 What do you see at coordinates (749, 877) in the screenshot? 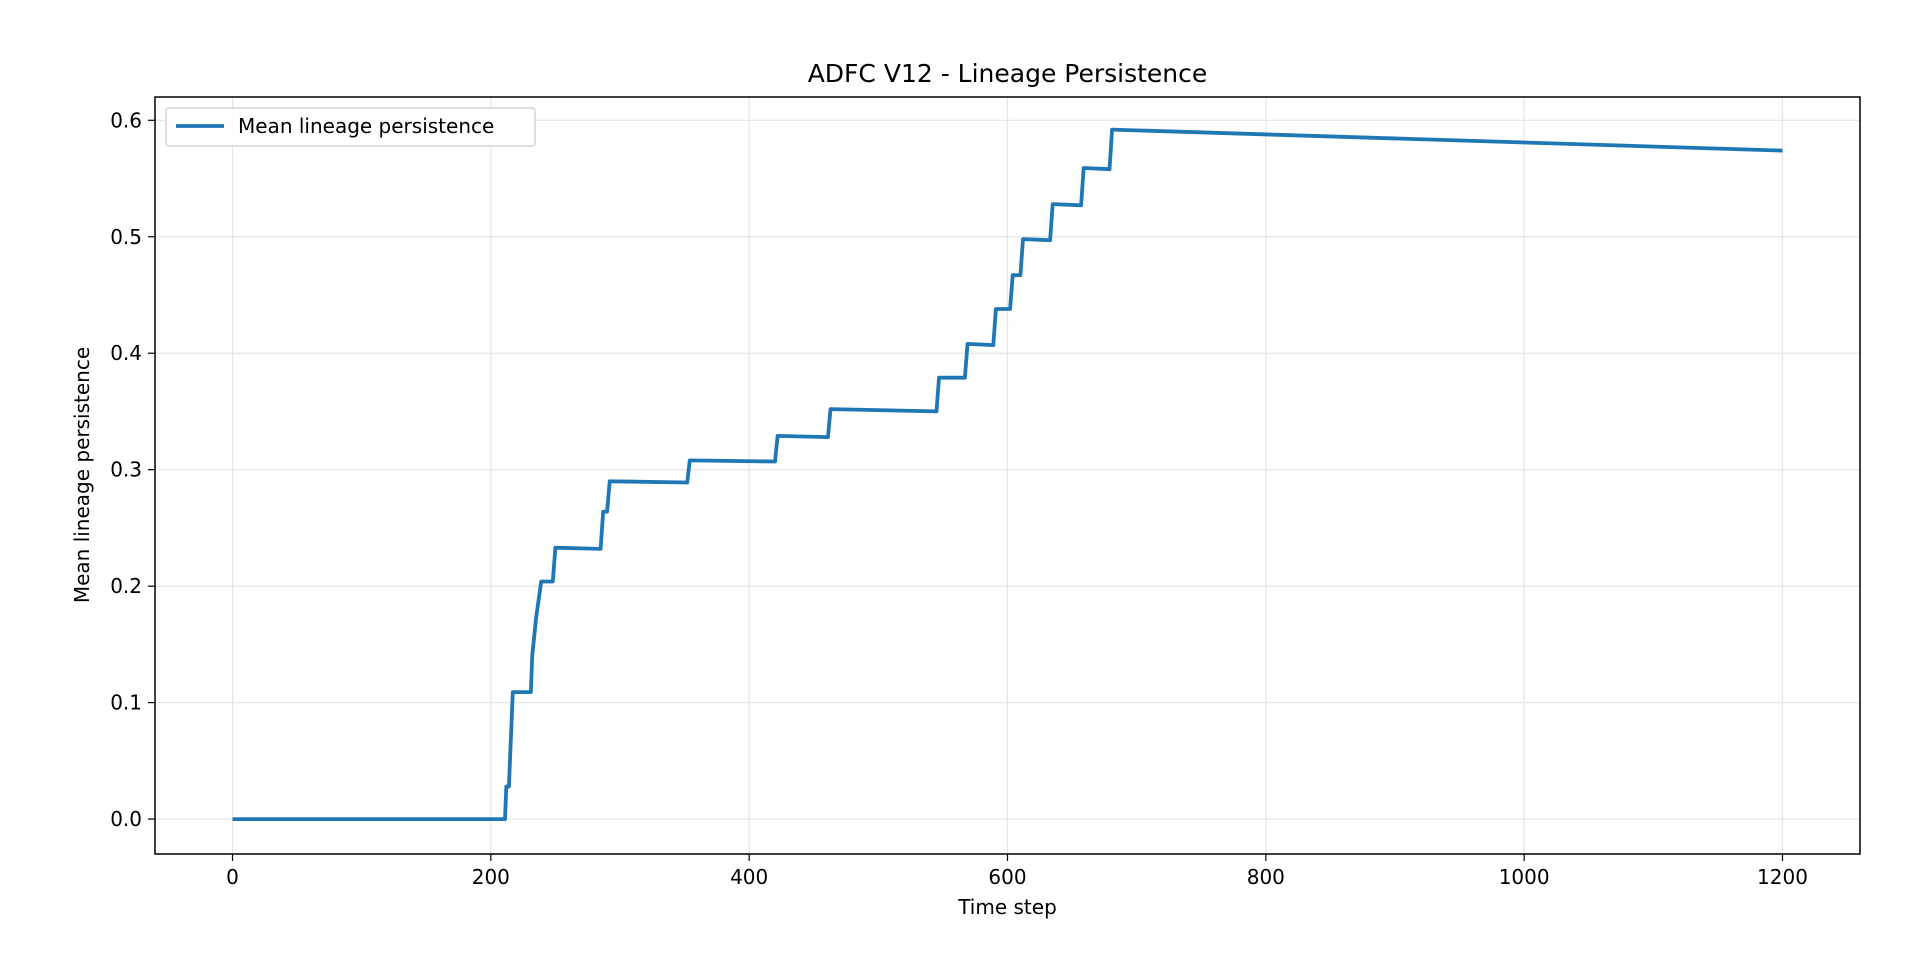
I see `x-tick-label: 400` at bounding box center [749, 877].